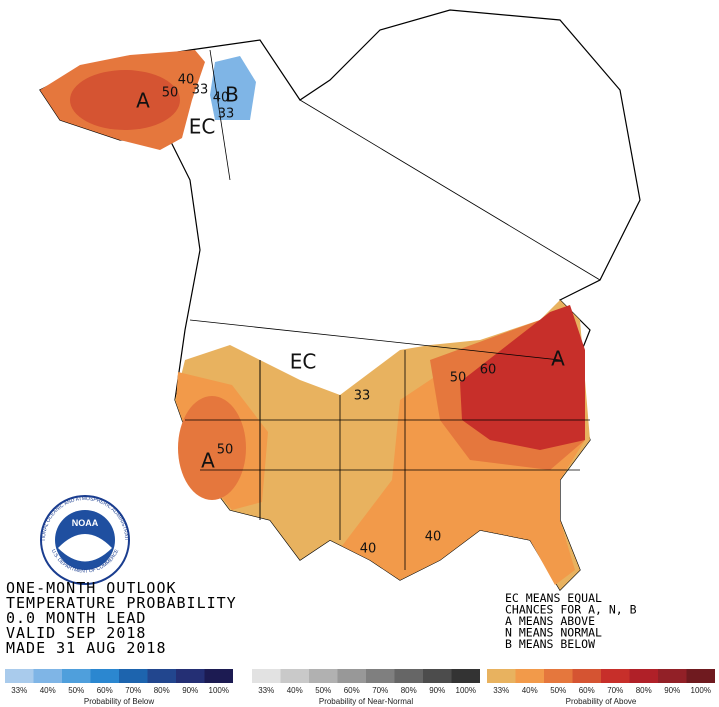 This screenshot has height=707, width=719. What do you see at coordinates (86, 648) in the screenshot?
I see `title-line: MADE 31 AUG 2018` at bounding box center [86, 648].